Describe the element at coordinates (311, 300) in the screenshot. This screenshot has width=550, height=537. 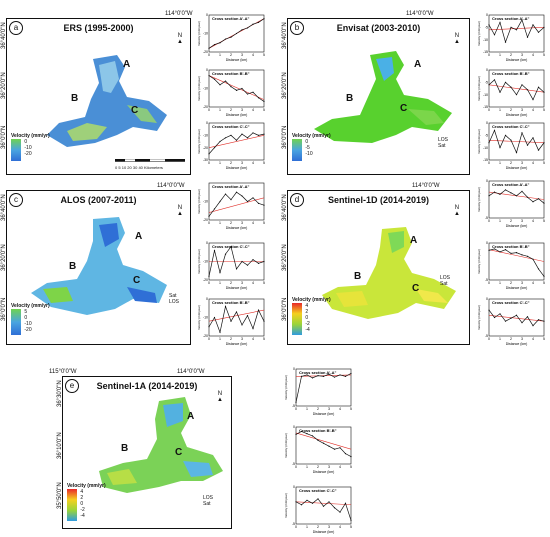
I see `legend-title-d: Velocity (mm/yr)` at that location.